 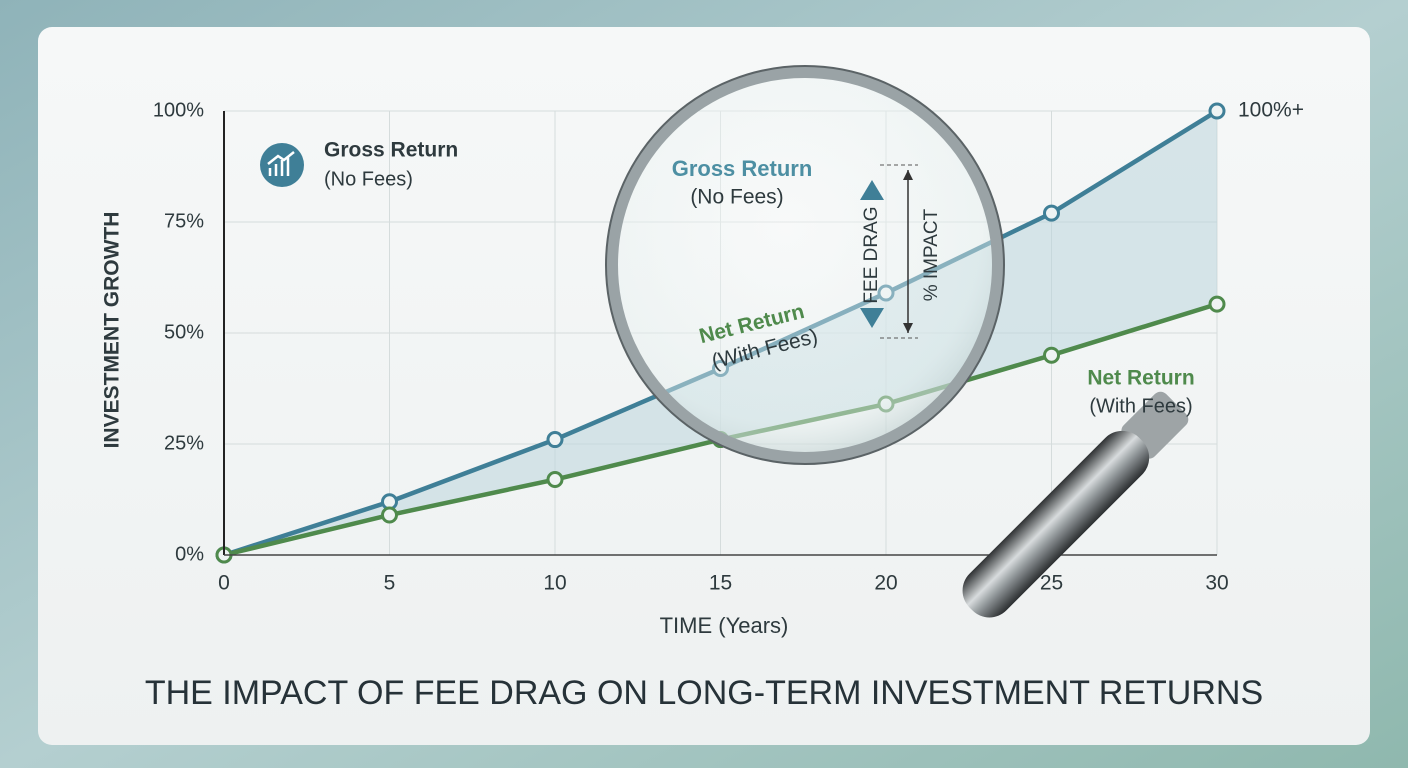 I want to click on x-tick-label: 25, so click(x=1051, y=583).